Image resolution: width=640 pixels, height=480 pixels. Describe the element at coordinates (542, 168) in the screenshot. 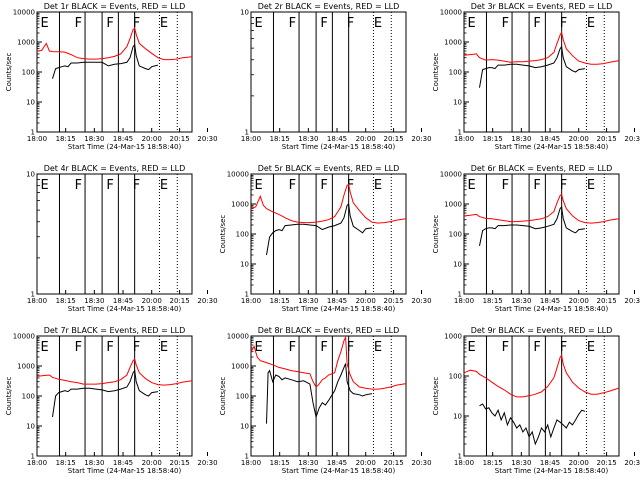

I see `chart-title: Det 6r BLACK = Events, RED = LLD` at that location.